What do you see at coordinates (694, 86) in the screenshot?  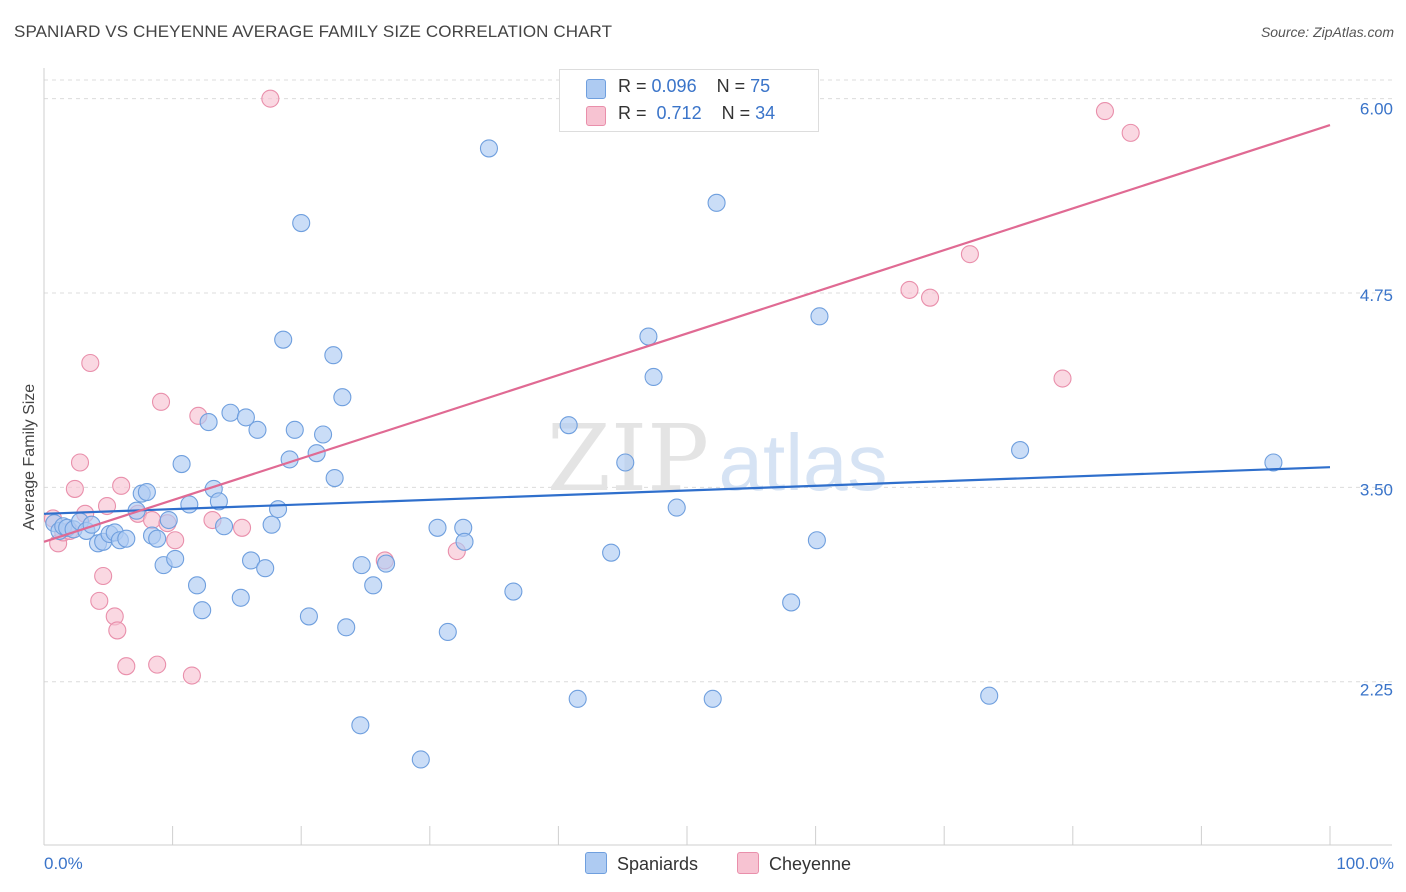 I see `legend-text-spaniards: R = 0.096 N = 75` at bounding box center [694, 86].